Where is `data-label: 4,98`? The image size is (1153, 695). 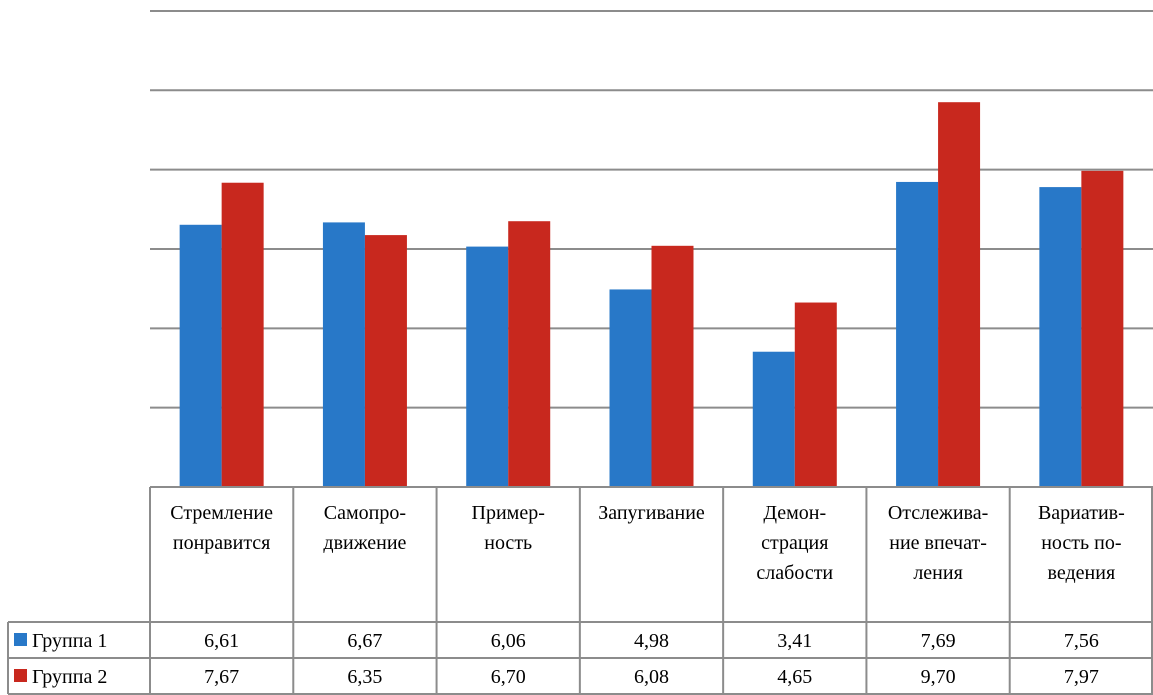 data-label: 4,98 is located at coordinates (651, 641).